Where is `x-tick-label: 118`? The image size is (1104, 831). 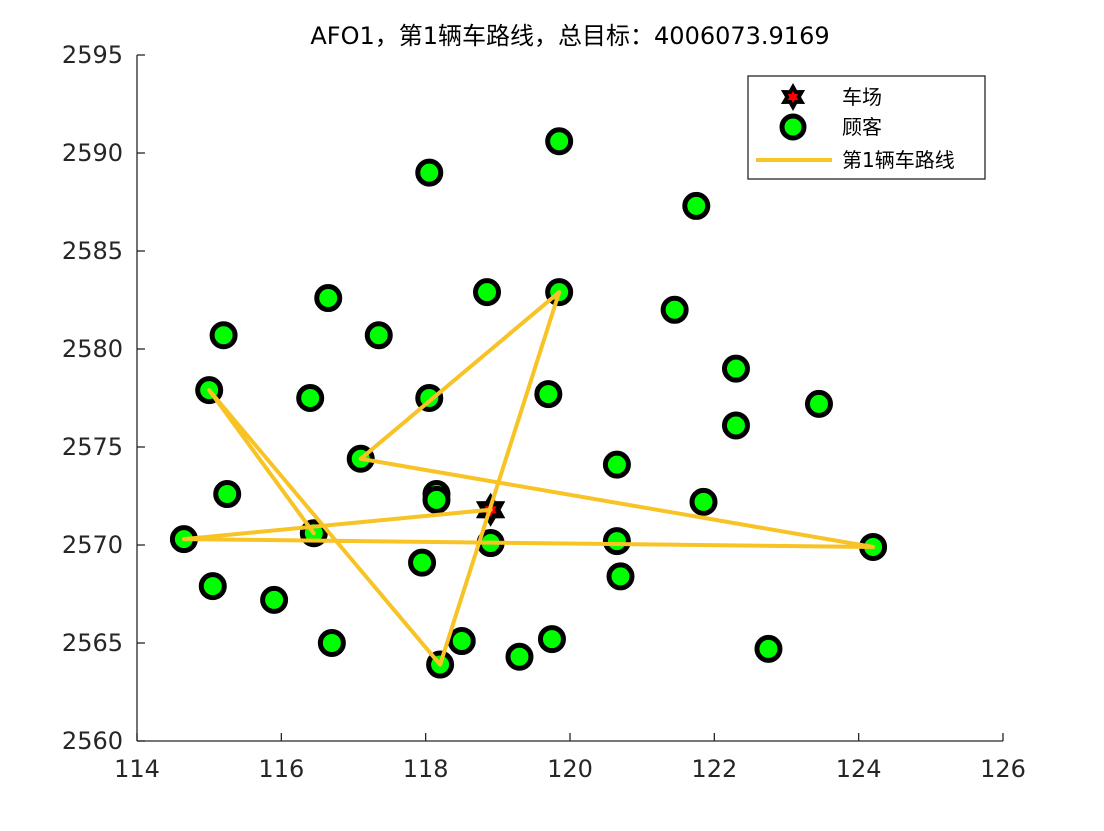
x-tick-label: 118 is located at coordinates (426, 769).